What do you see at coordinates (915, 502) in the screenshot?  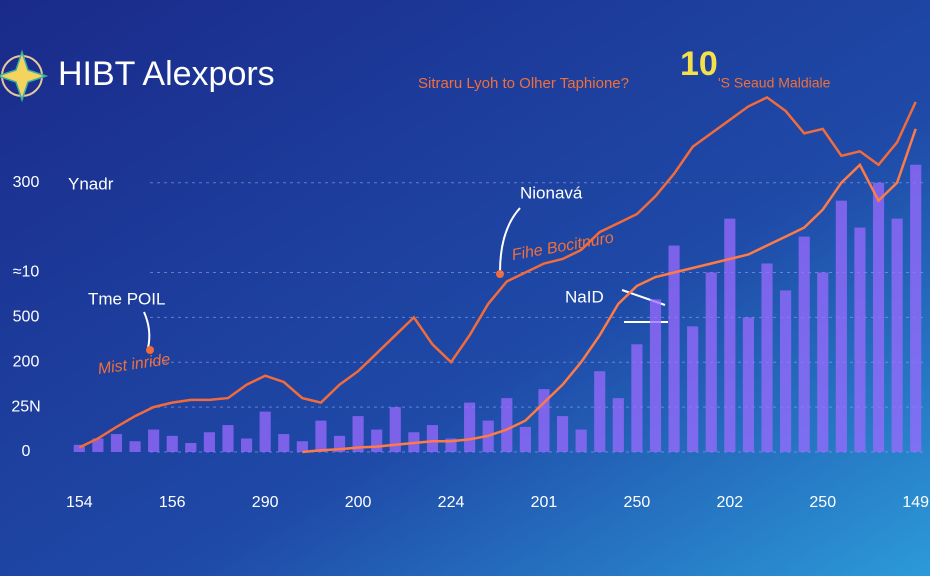 I see `x-tick-label: 149` at bounding box center [915, 502].